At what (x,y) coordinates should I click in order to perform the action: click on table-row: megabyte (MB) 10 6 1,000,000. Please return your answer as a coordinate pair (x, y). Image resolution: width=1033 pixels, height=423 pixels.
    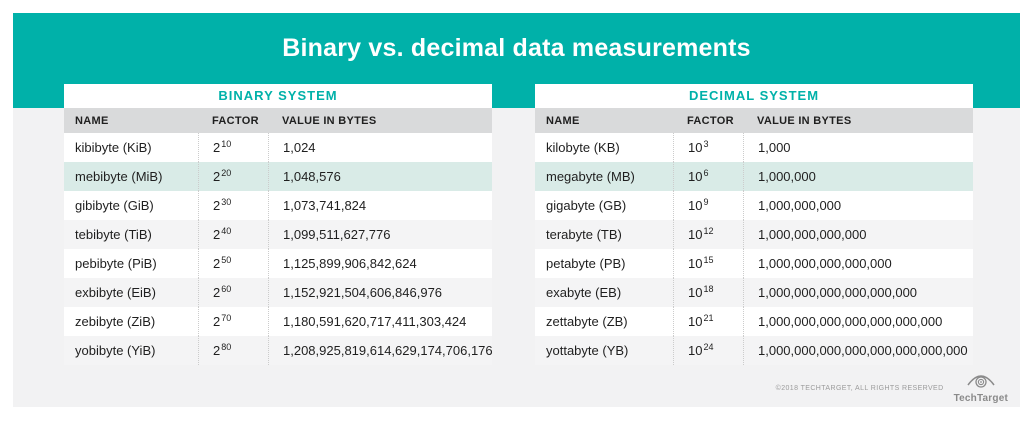
    Looking at the image, I should click on (754, 176).